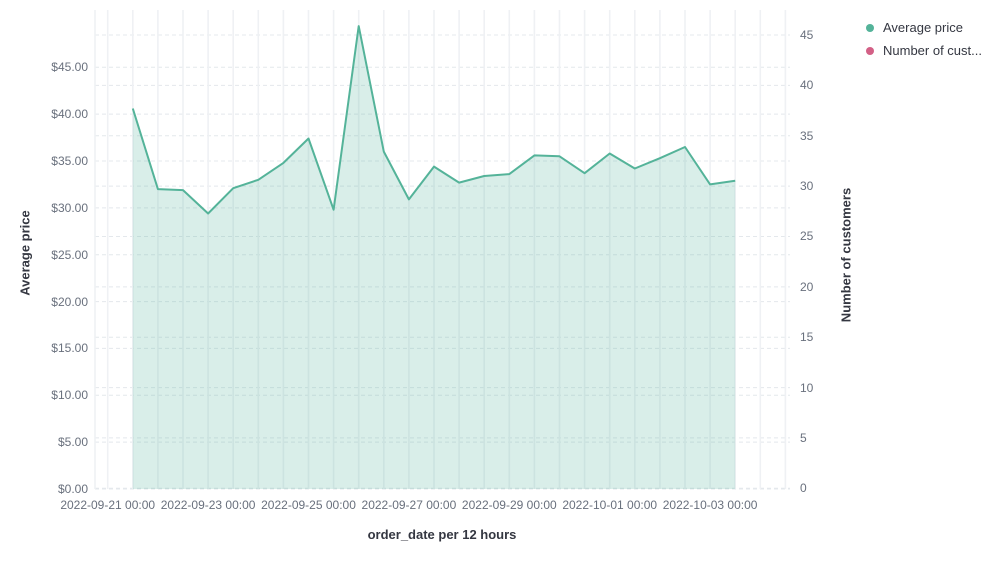  Describe the element at coordinates (710, 505) in the screenshot. I see `x-tick-label: 2022-10-03 00:00` at that location.